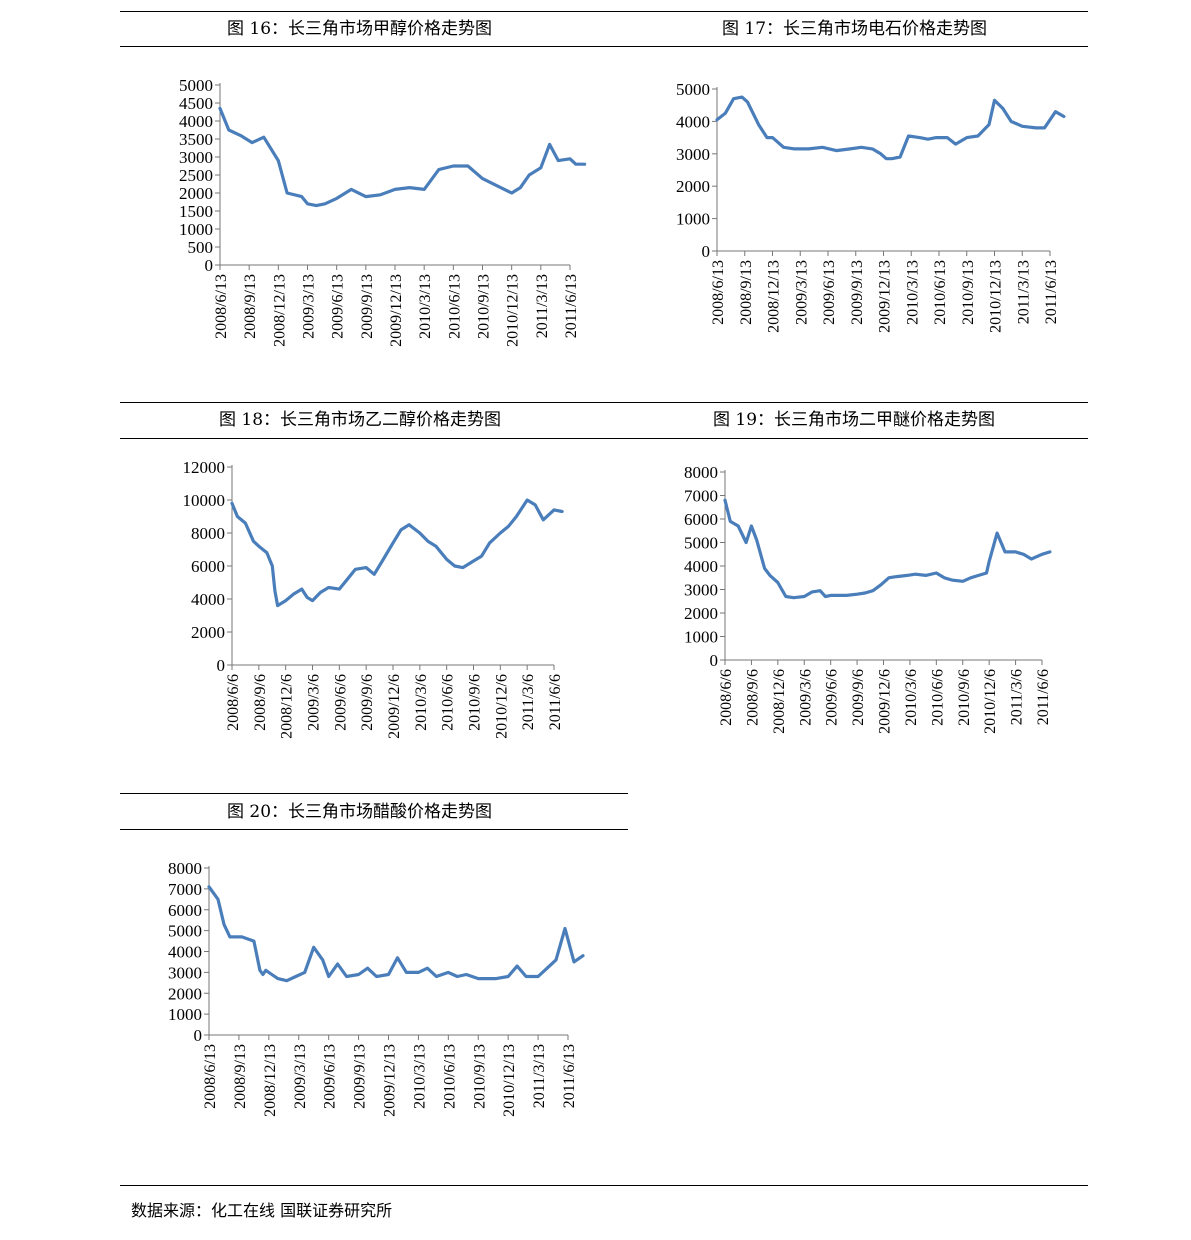 This screenshot has width=1191, height=1240. Describe the element at coordinates (374, 829) in the screenshot. I see `rule-row3-bottom` at that location.